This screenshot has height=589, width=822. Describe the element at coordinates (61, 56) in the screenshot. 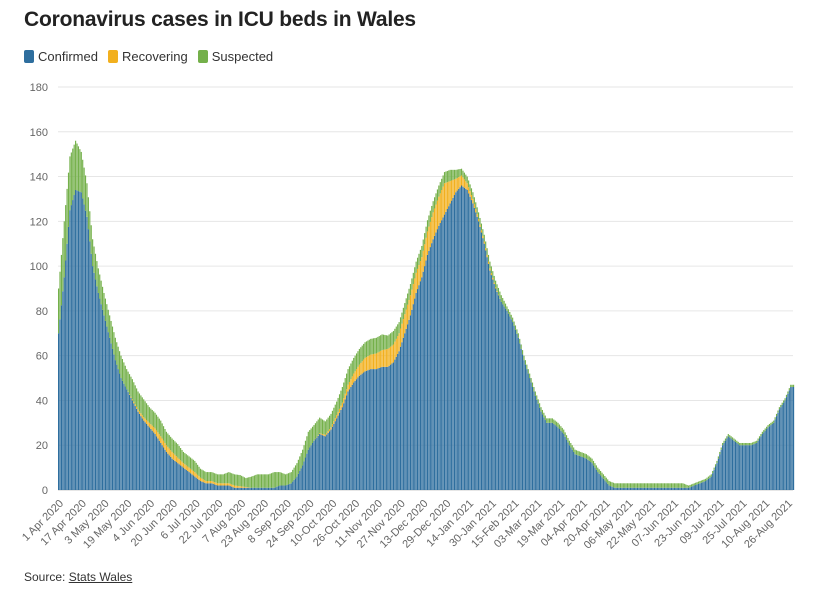

I see `legend-item-confirmed: Confirmed` at that location.